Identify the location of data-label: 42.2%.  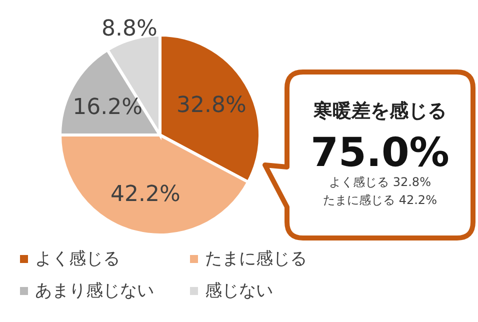
(145, 195).